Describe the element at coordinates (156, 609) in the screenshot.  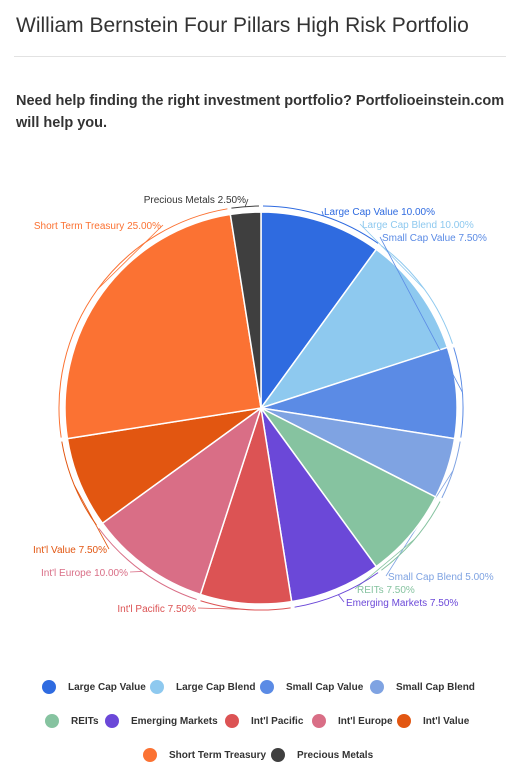
I see `data-label: Int'l Pacific 7.50%` at that location.